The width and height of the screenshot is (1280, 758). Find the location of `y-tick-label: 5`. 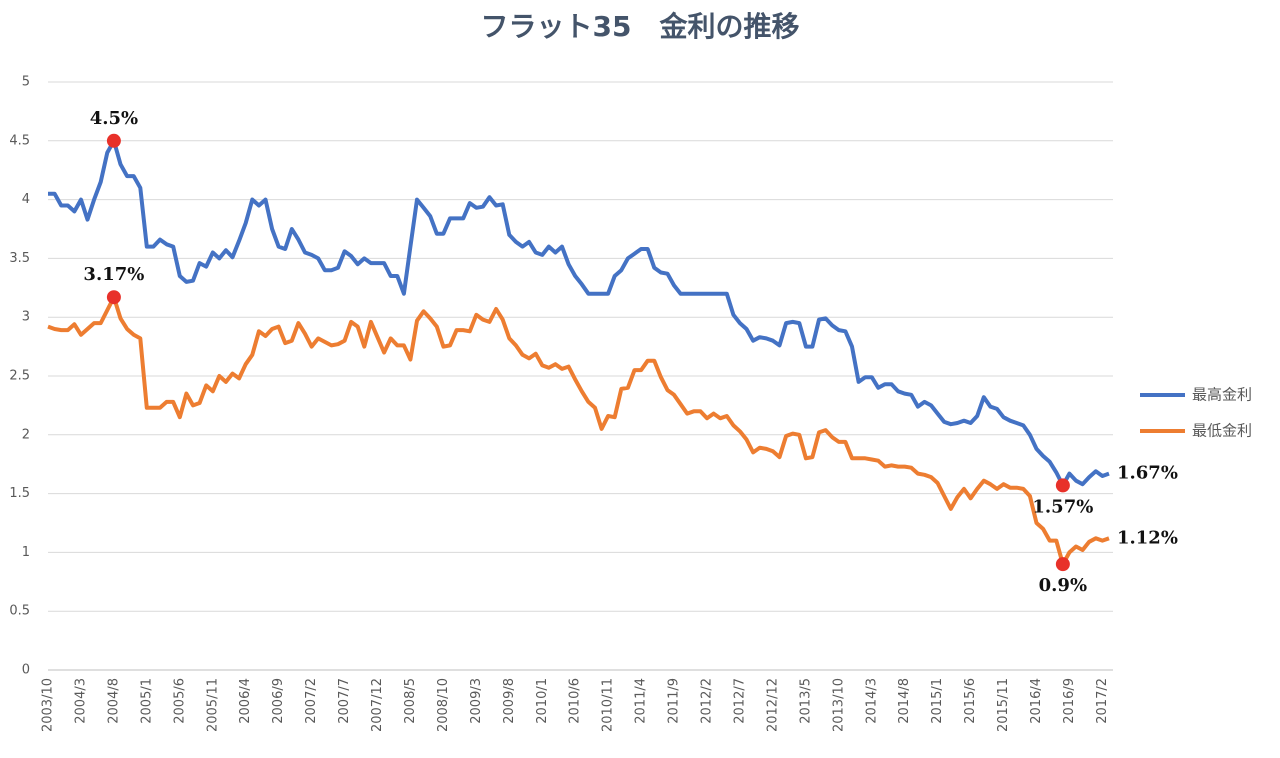

y-tick-label: 5 is located at coordinates (26, 82).